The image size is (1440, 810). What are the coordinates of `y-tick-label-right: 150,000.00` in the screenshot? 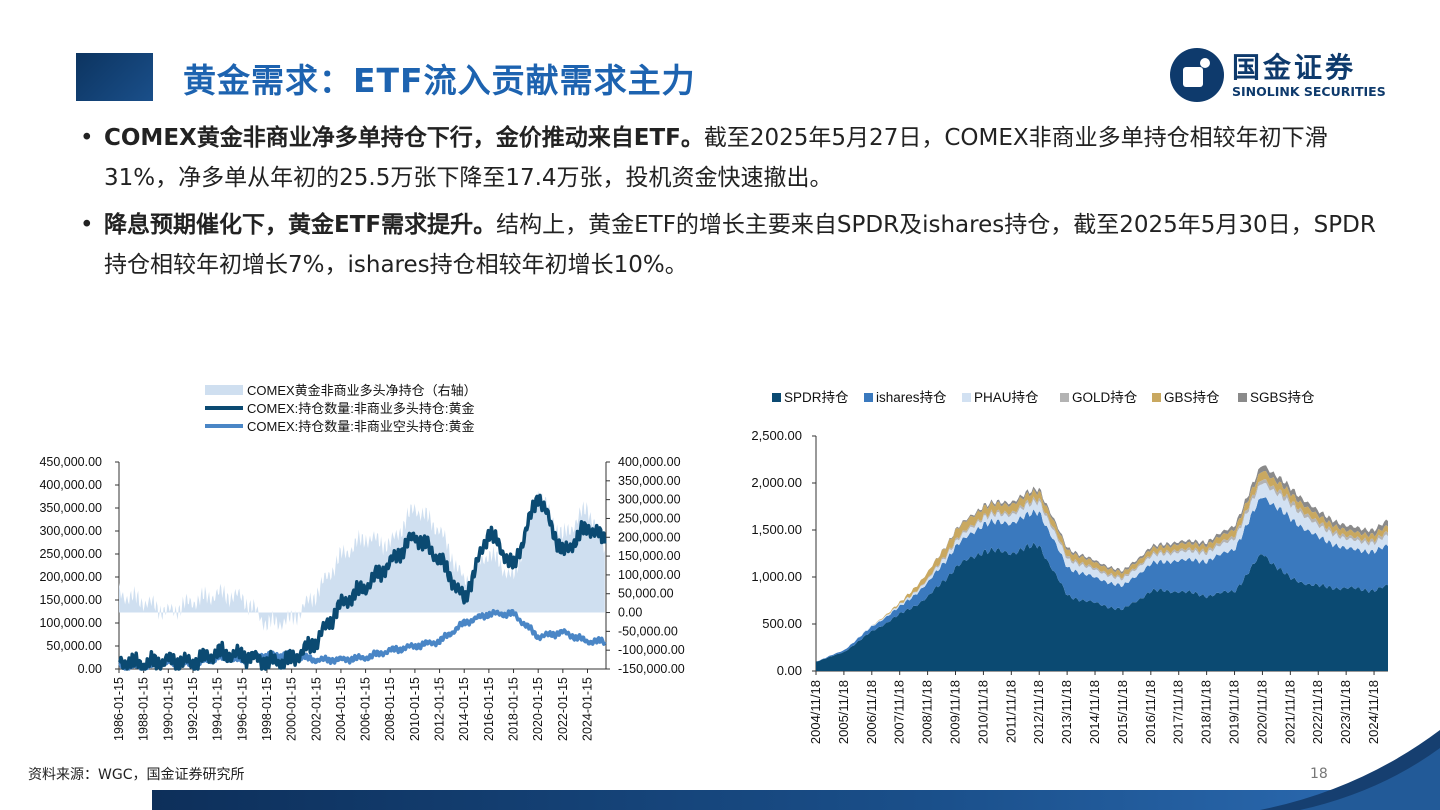 It's located at (649, 556).